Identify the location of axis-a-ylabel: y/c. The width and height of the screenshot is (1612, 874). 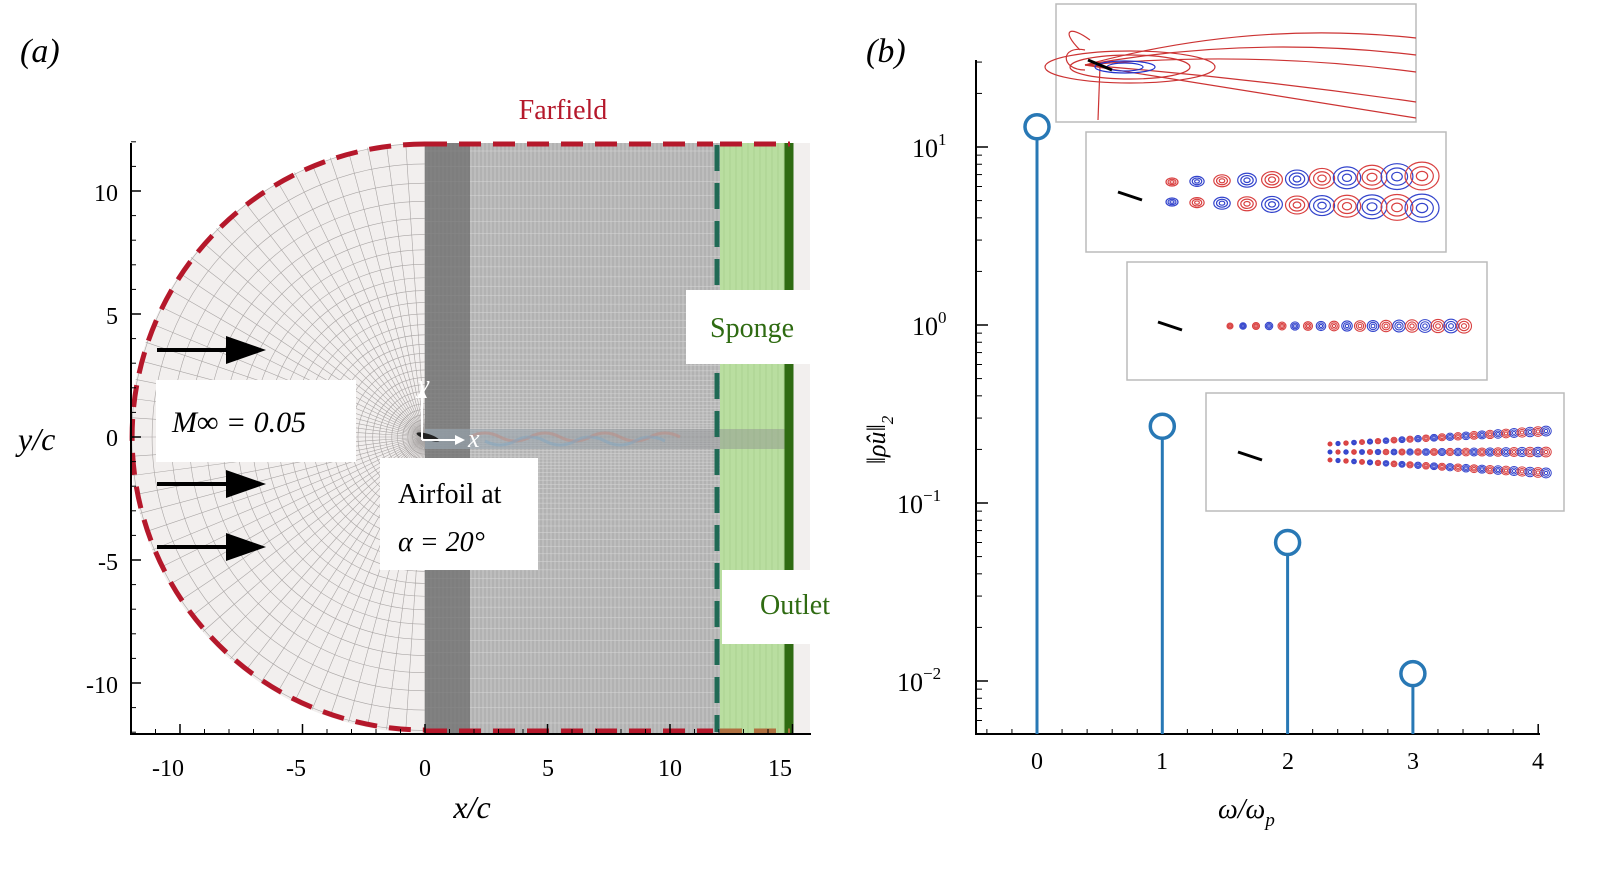
(35, 439).